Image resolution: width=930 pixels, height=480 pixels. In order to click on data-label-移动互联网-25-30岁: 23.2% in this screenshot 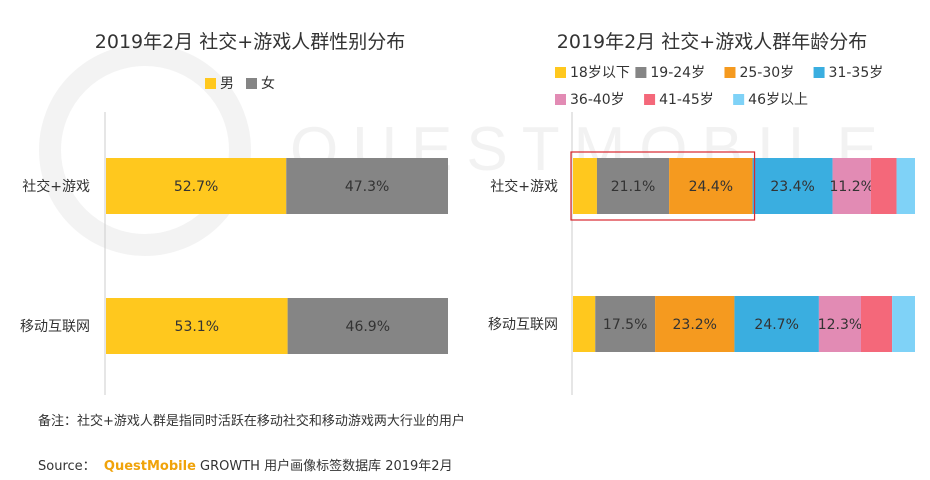, I will do `click(695, 325)`.